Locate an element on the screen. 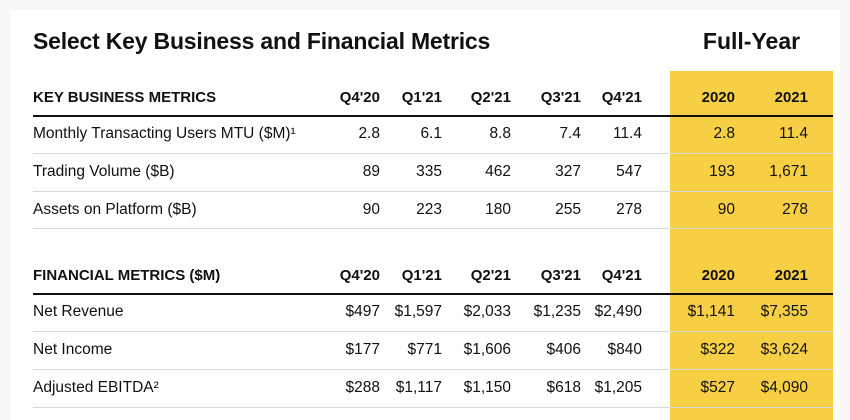 Image resolution: width=850 pixels, height=420 pixels. value-q4-20: $288 is located at coordinates (362, 387).